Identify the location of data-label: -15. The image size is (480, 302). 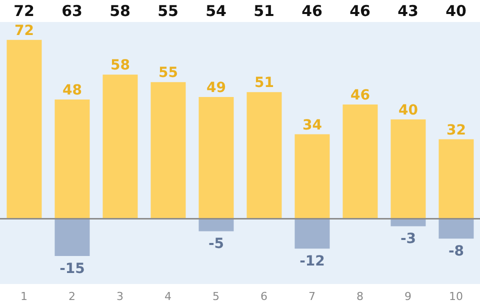
(72, 269).